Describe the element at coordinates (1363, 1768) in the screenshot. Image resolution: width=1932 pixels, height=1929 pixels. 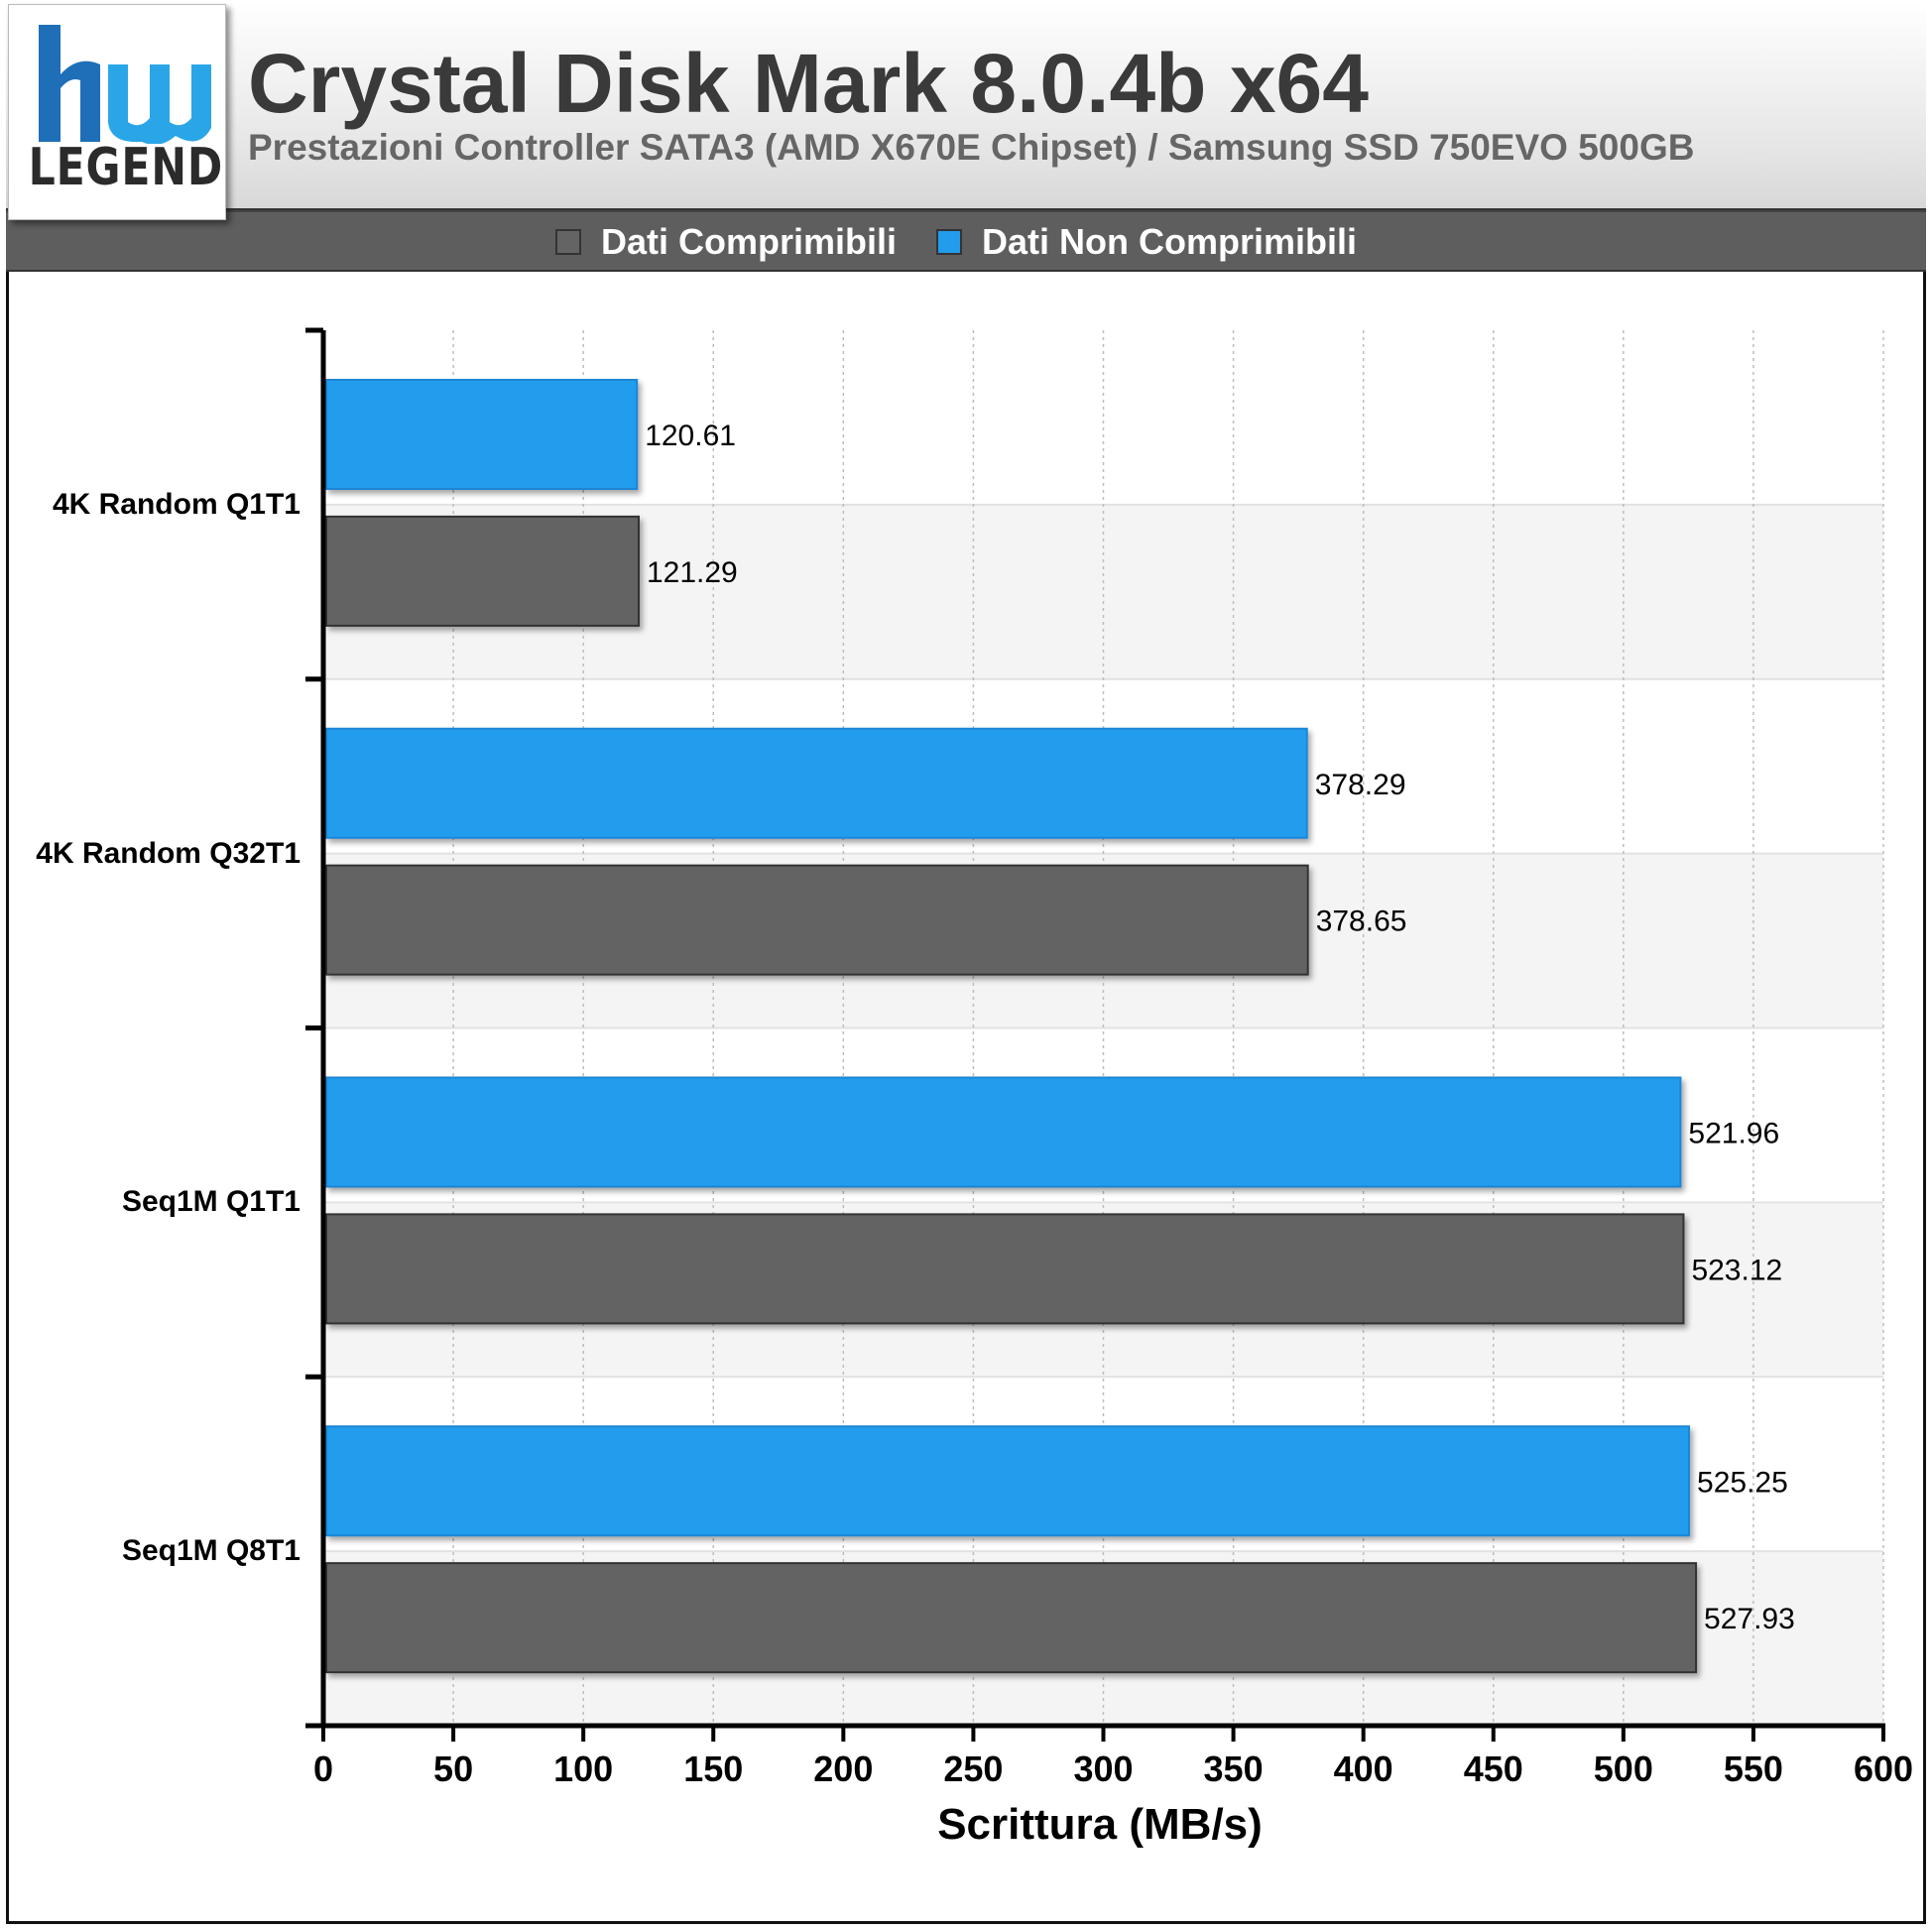
I see `x-tick-label: 400` at that location.